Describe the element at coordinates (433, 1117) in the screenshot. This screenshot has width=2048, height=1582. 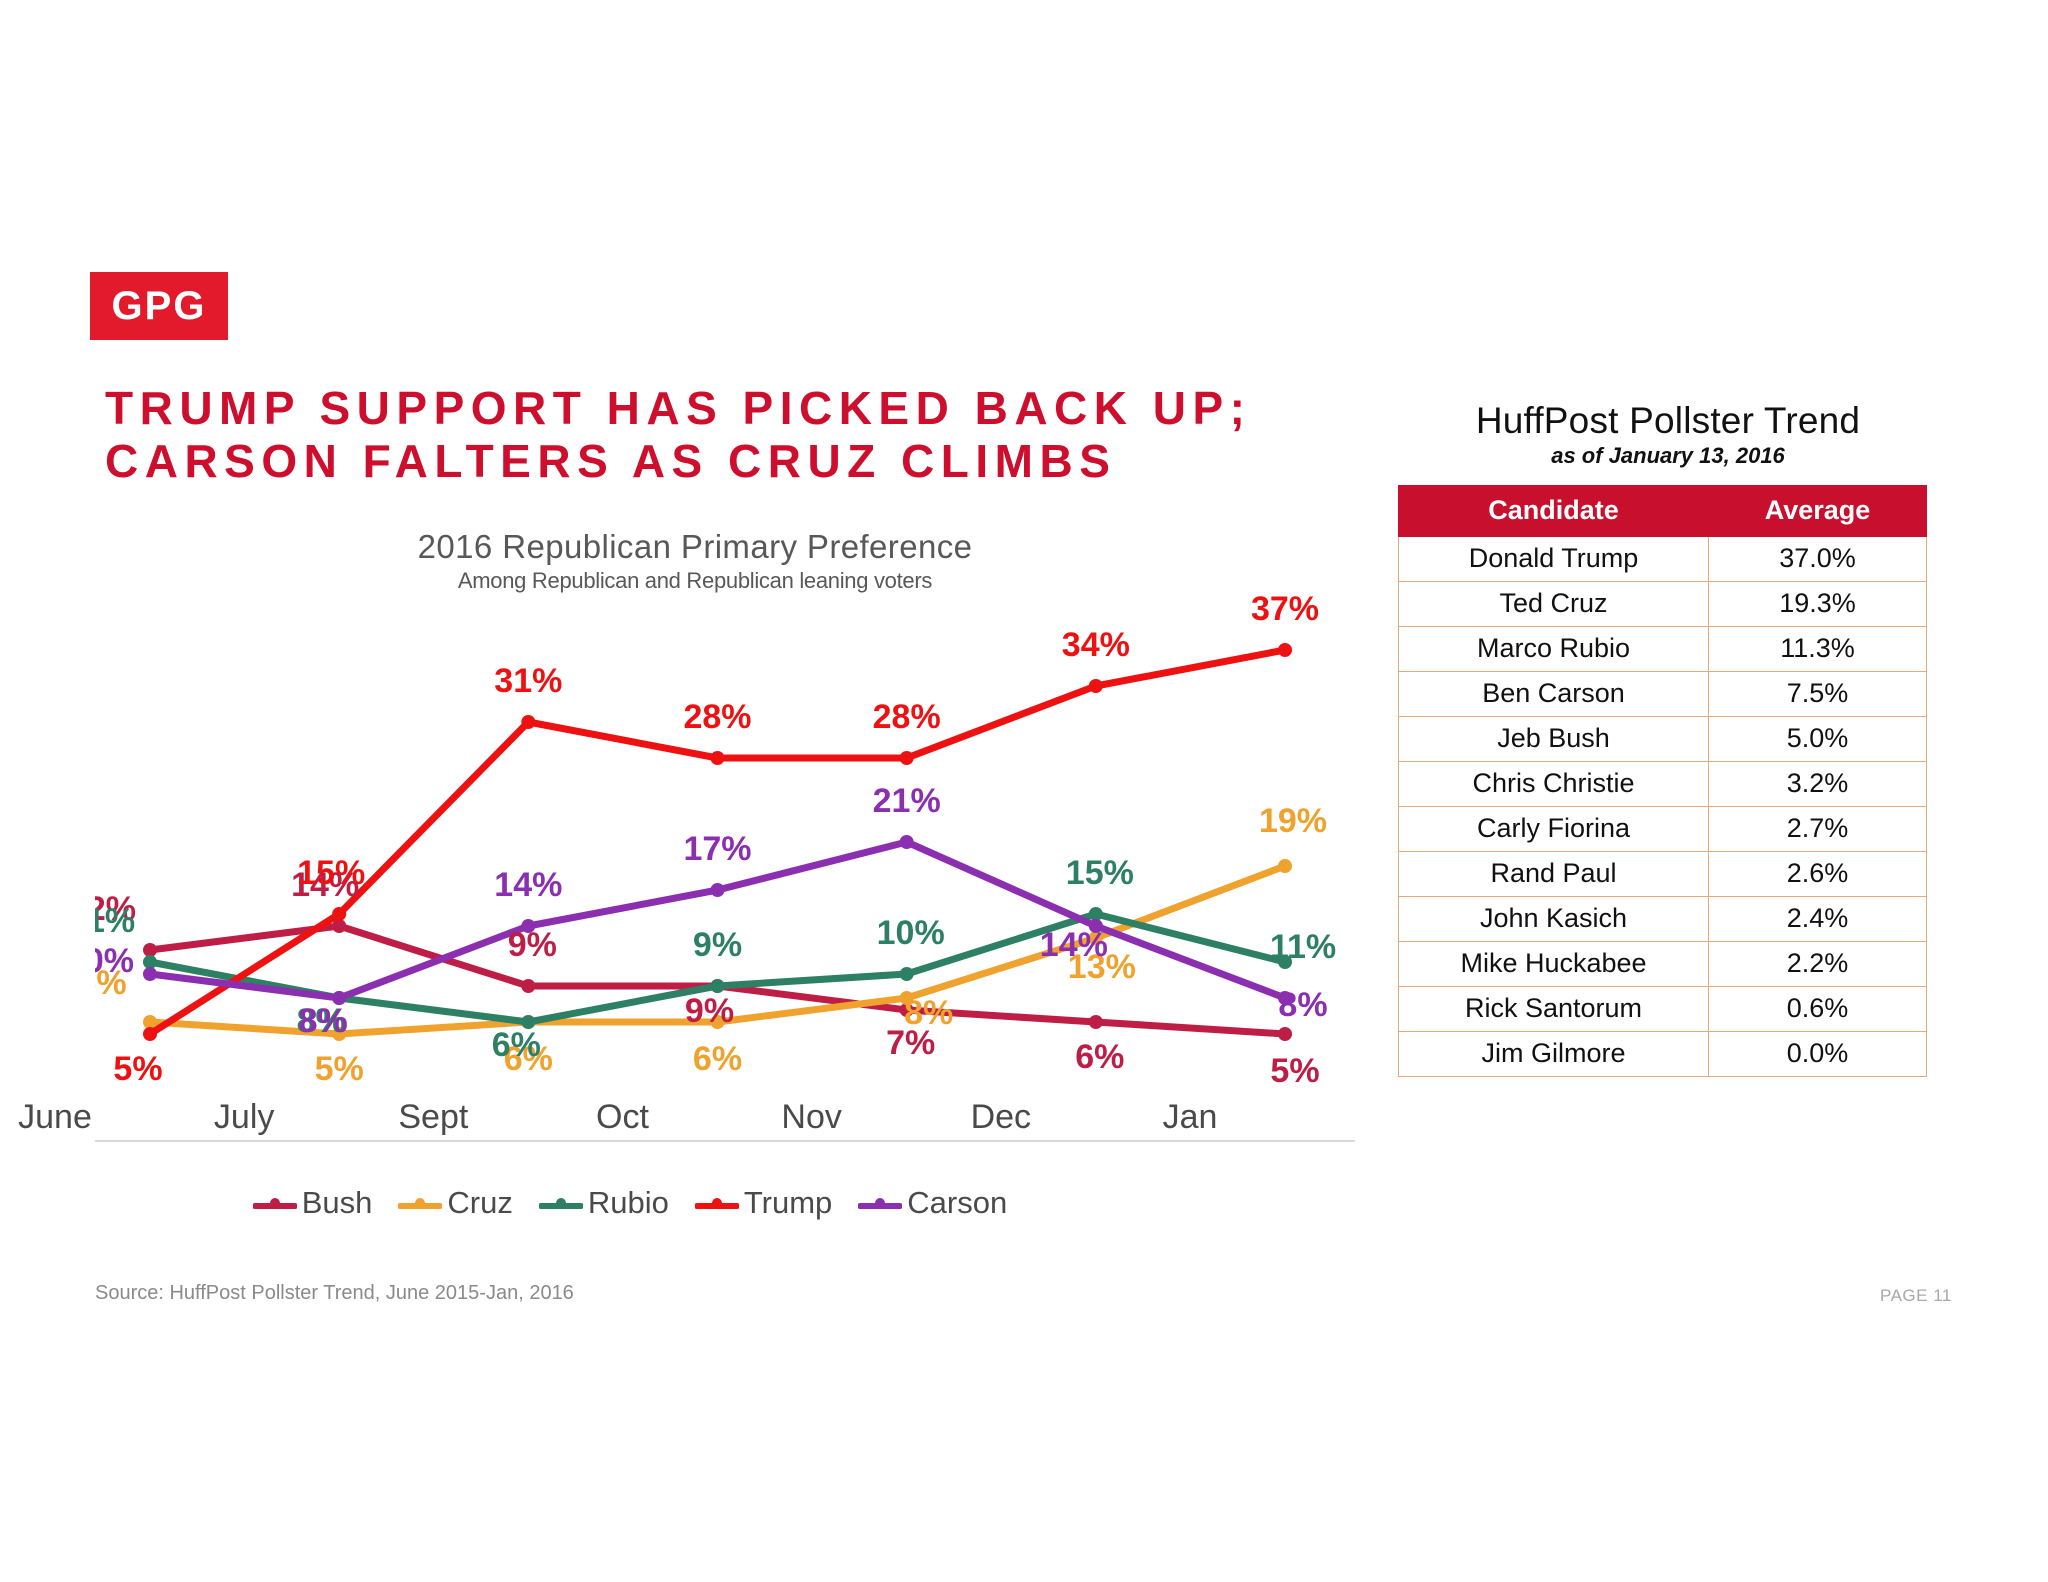
I see `x-axis-tick-sept: Sept` at that location.